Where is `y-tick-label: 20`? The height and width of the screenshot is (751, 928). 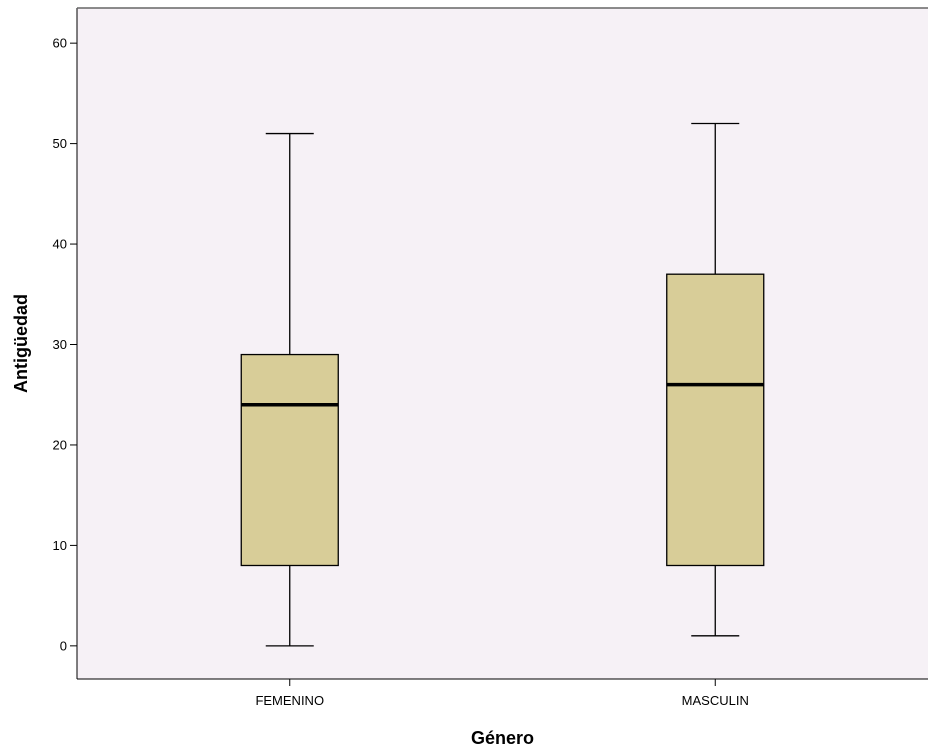 y-tick-label: 20 is located at coordinates (60, 444).